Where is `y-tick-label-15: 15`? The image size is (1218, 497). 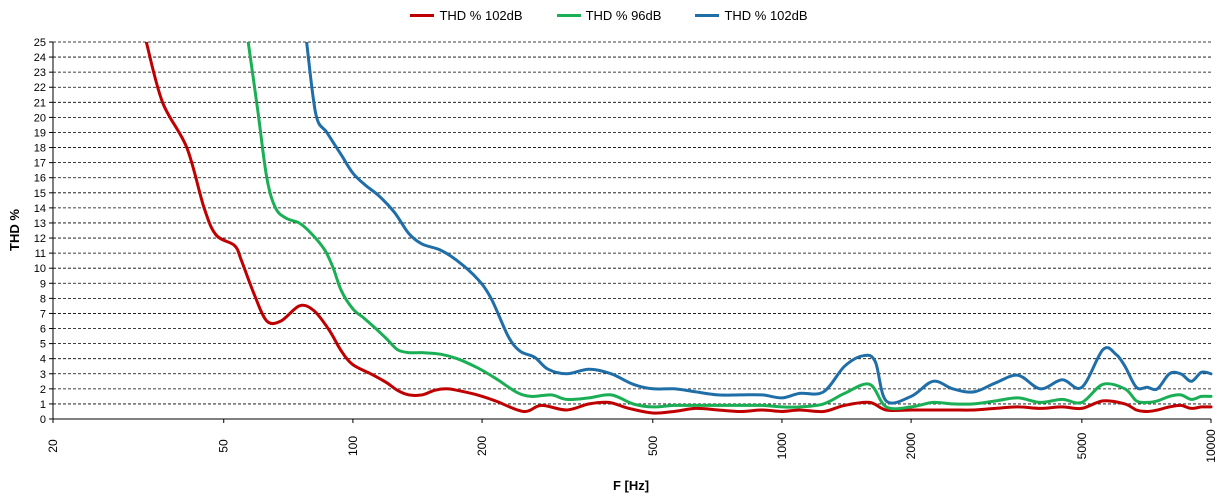 y-tick-label-15: 15 is located at coordinates (40, 194).